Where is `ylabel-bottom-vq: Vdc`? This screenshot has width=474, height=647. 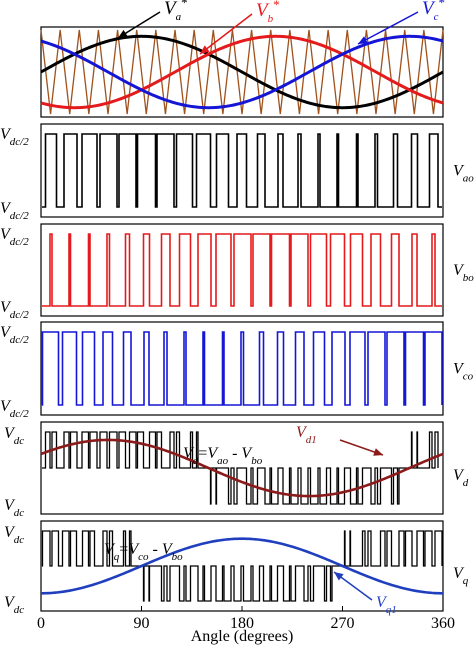 ylabel-bottom-vq: Vdc is located at coordinates (14, 605).